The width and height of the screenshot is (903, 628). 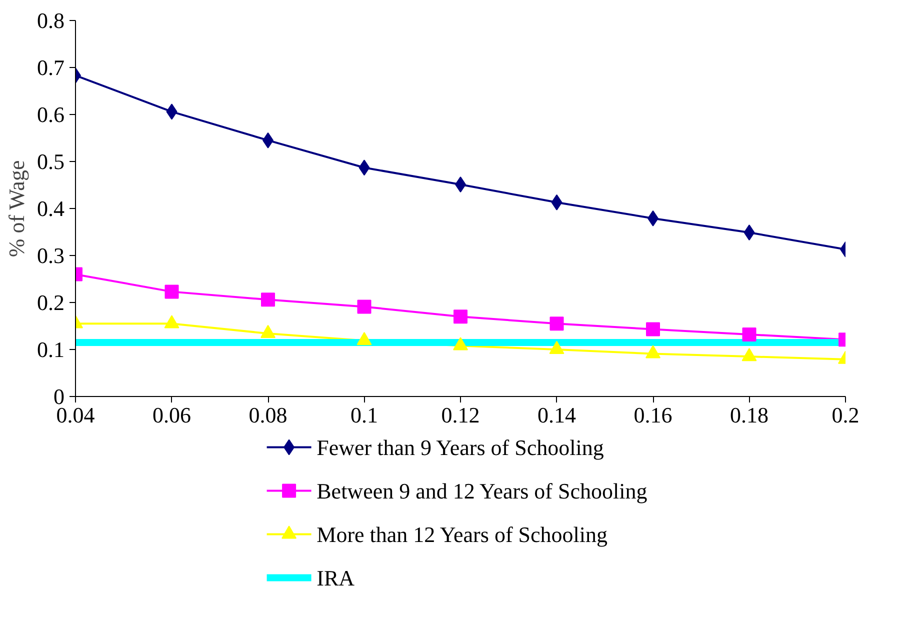 What do you see at coordinates (268, 415) in the screenshot?
I see `x-tick-label: 0.08` at bounding box center [268, 415].